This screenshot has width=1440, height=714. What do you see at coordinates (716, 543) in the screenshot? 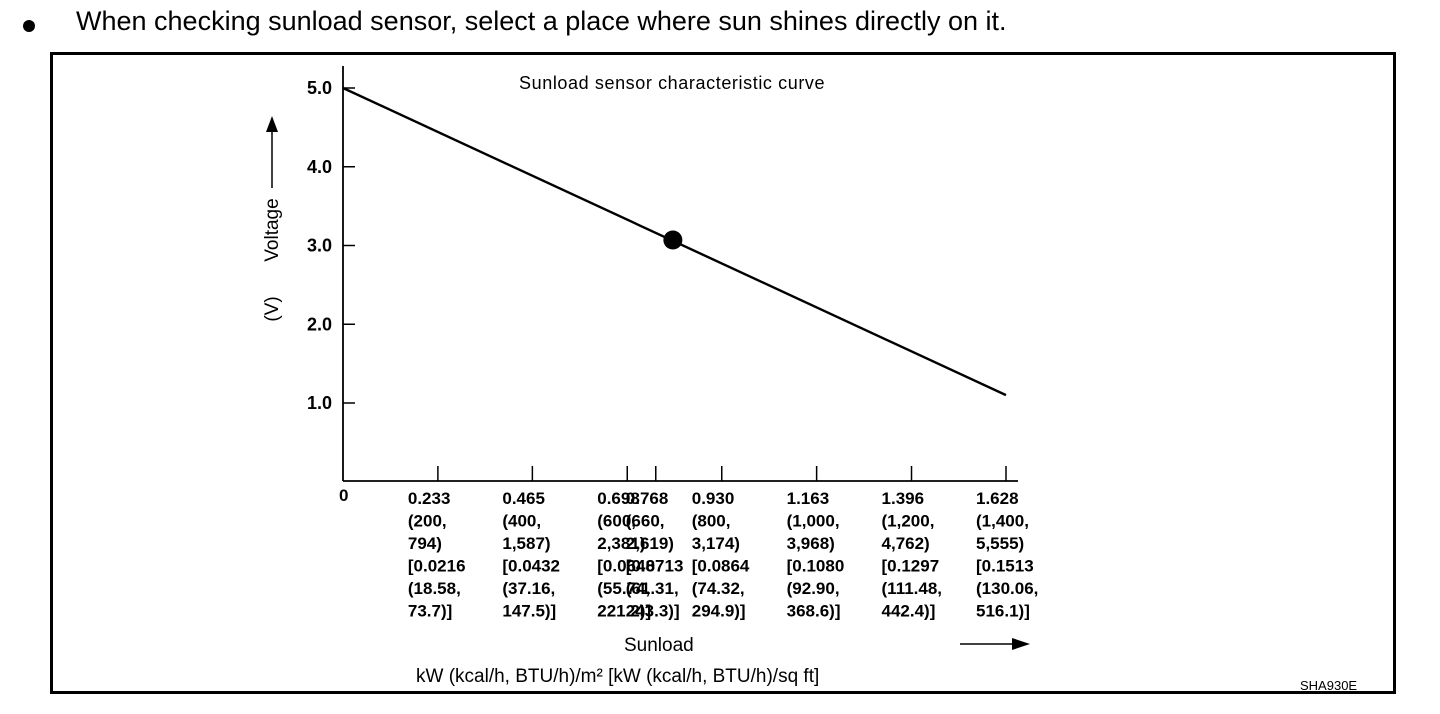
I see `x-tick-label: 3,174)` at bounding box center [716, 543].